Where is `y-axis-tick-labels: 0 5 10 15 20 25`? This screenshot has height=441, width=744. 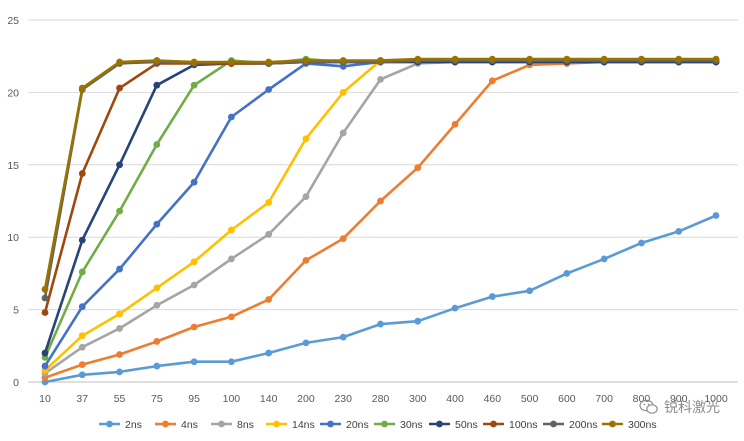
y-axis-tick-labels: 0 5 10 15 20 25 is located at coordinates (13, 202).